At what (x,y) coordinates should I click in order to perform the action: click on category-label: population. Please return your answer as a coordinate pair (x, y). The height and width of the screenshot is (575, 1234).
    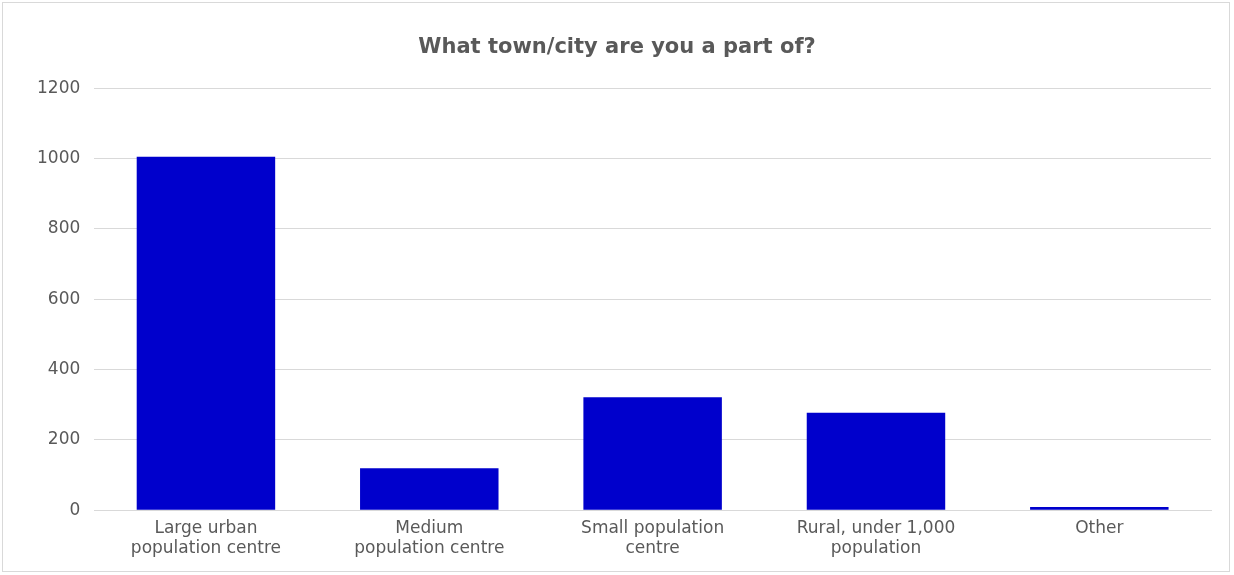
    Looking at the image, I should click on (876, 547).